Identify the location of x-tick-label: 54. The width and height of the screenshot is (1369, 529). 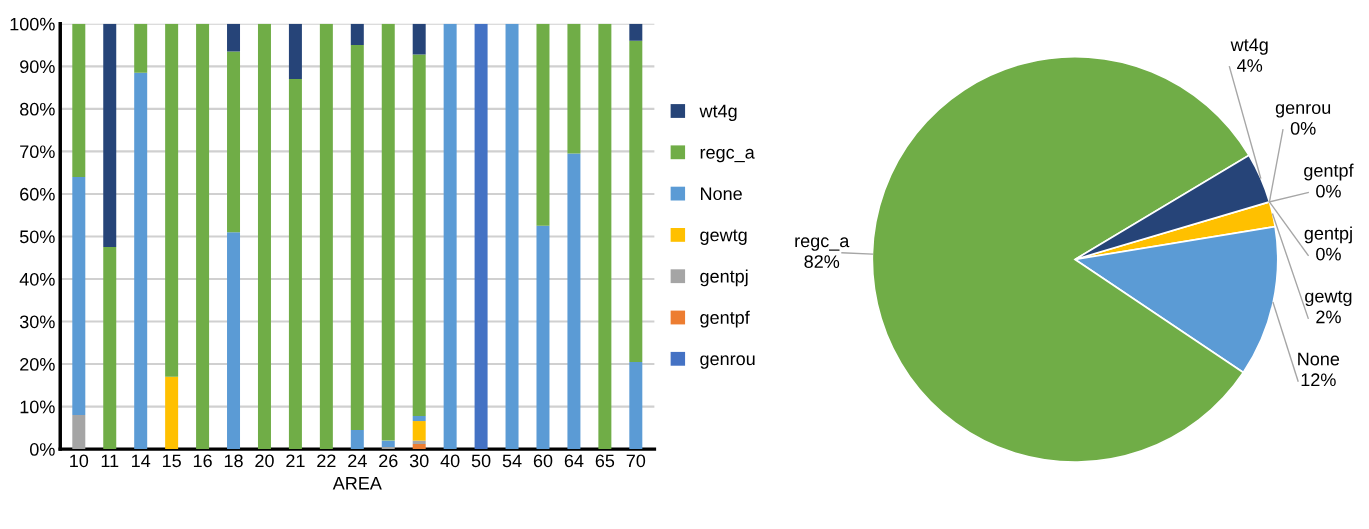
(512, 461).